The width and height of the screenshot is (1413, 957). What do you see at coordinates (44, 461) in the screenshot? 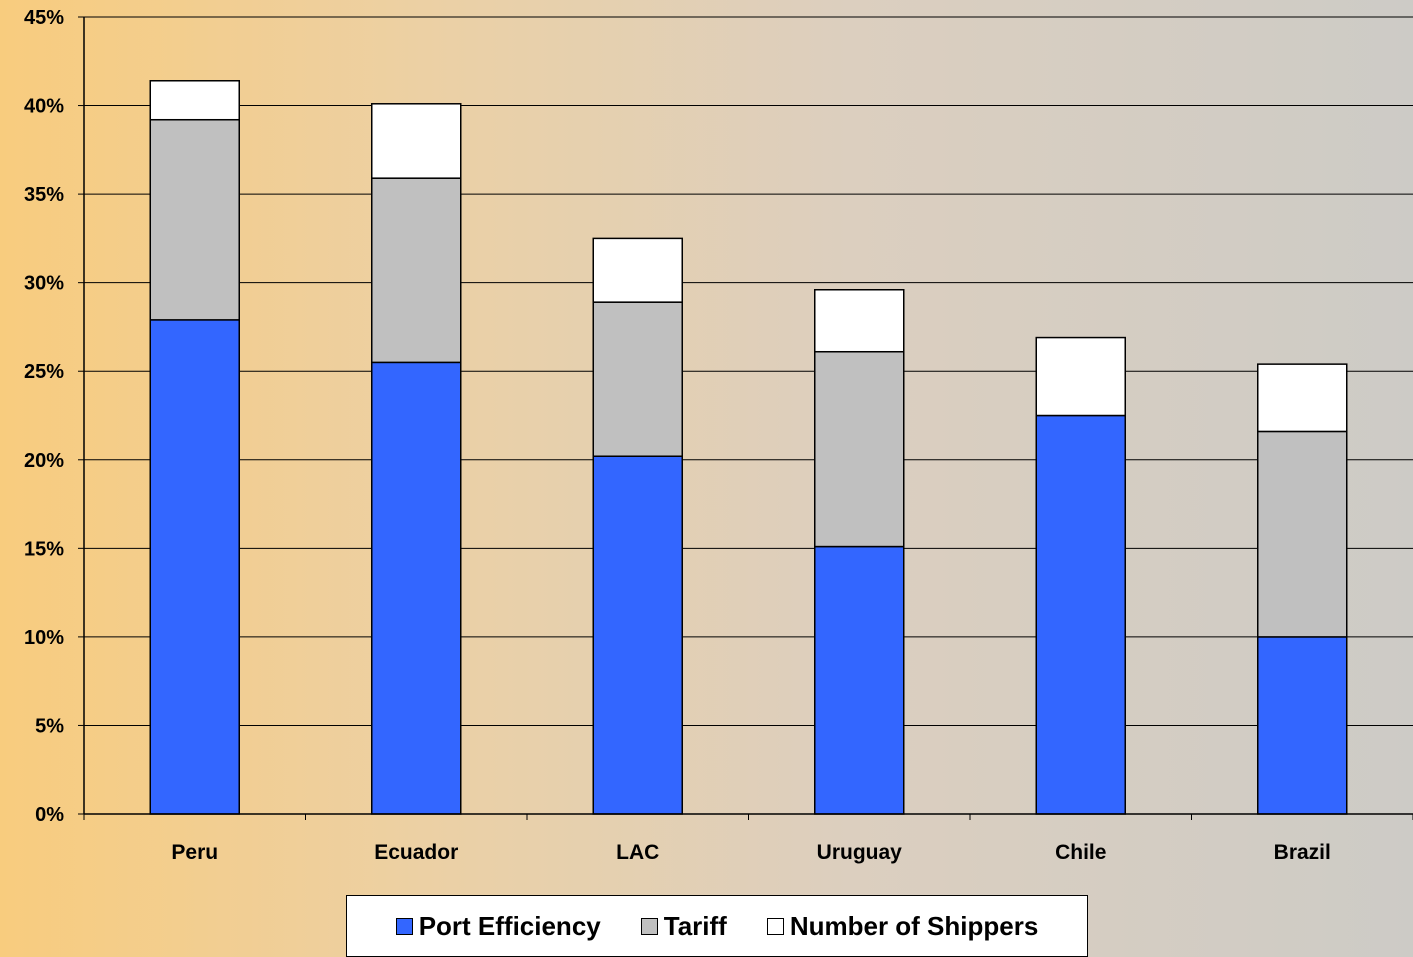
I see `y-tick-label: 20%` at bounding box center [44, 461].